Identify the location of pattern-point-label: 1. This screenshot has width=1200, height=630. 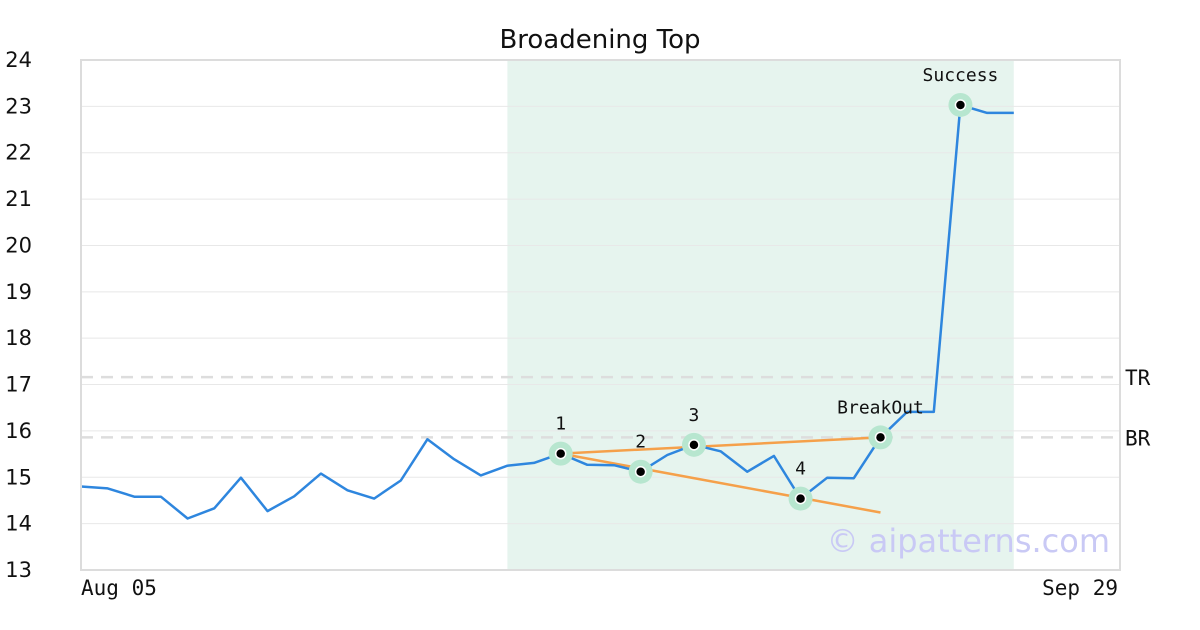
(560, 424).